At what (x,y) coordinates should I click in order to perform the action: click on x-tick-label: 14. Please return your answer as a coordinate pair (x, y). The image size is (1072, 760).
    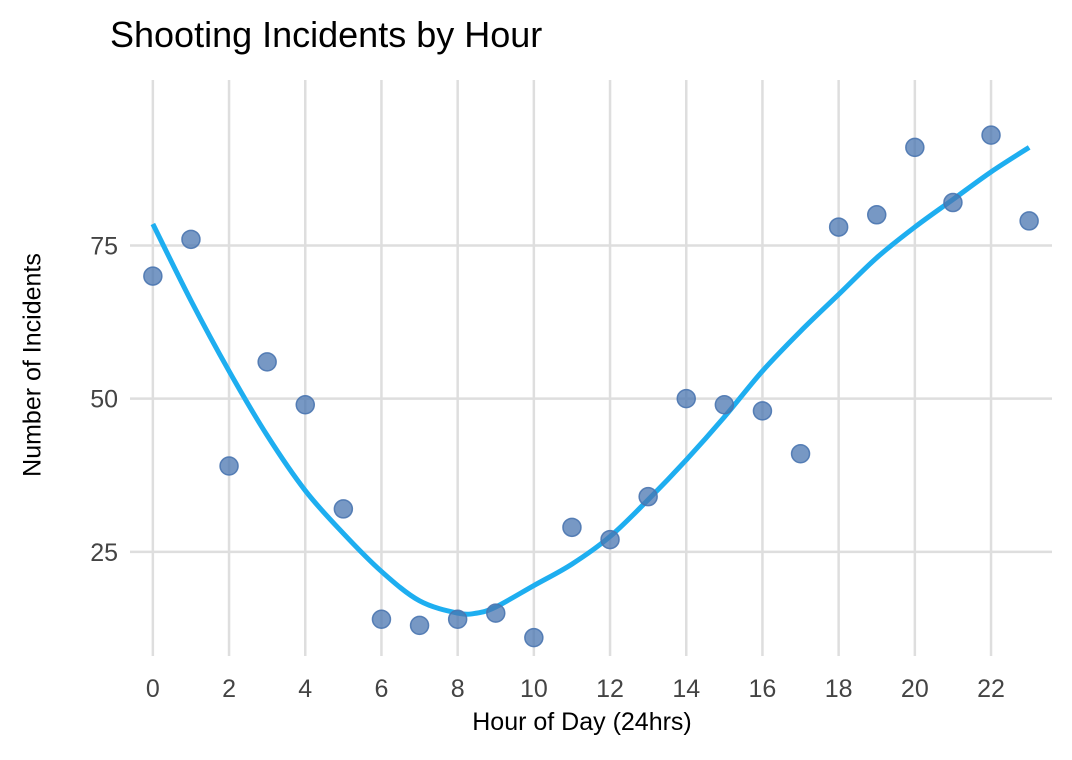
    Looking at the image, I should click on (686, 689).